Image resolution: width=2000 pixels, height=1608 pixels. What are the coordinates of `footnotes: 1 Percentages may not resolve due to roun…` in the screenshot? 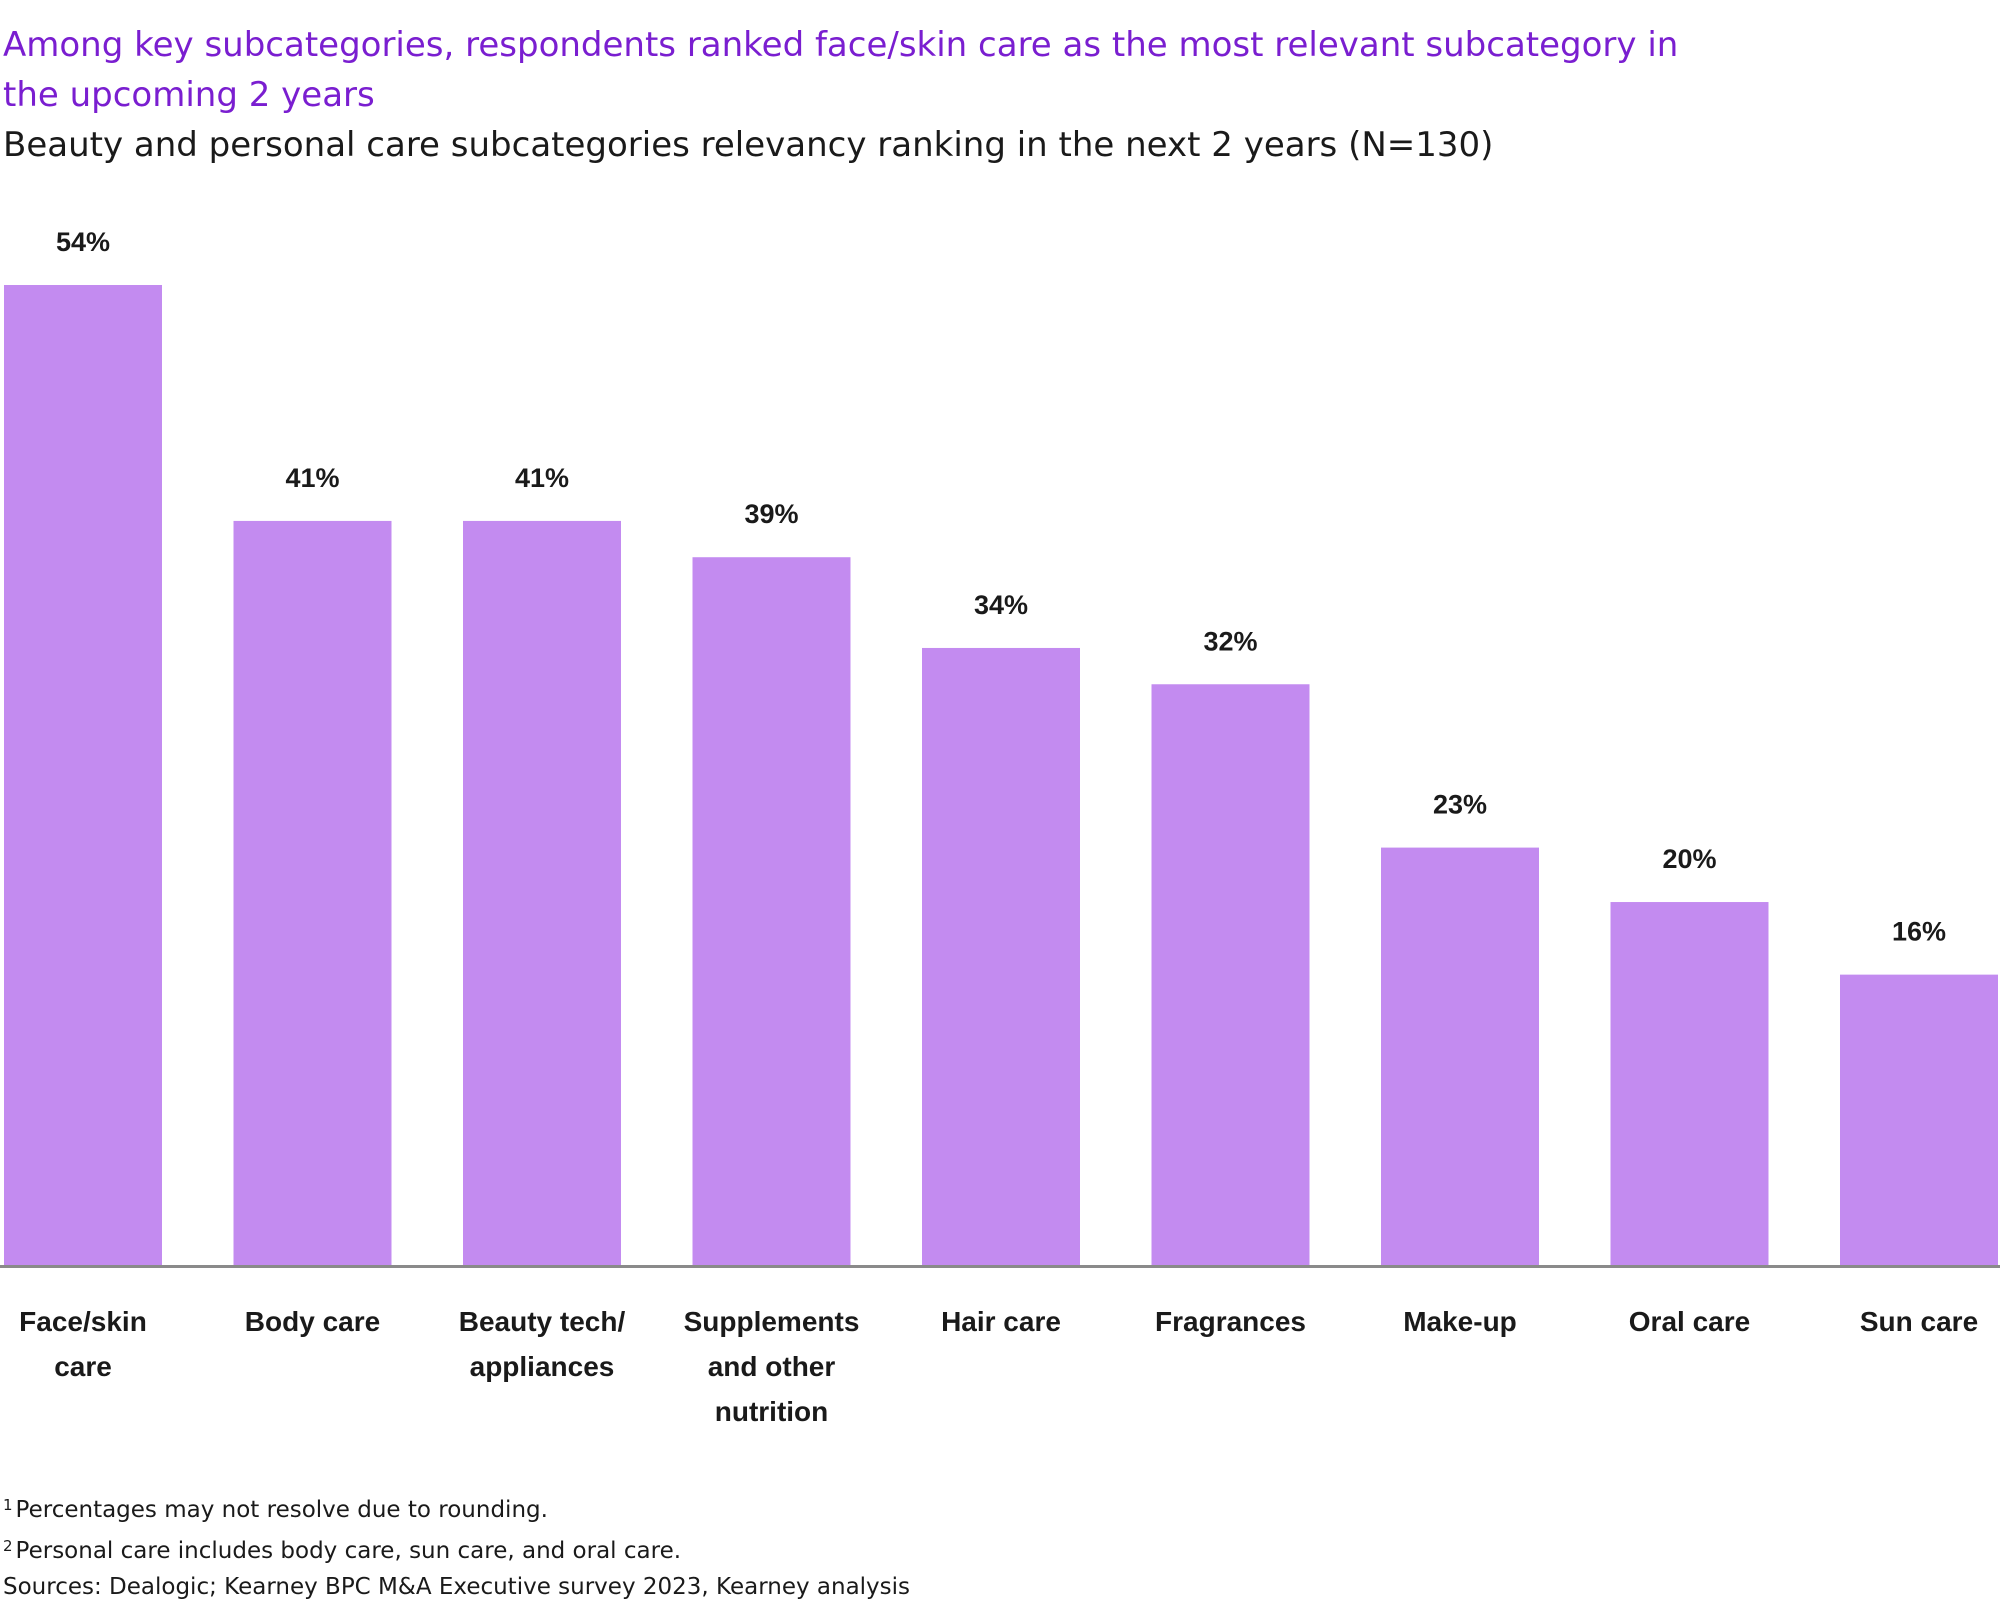 It's located at (953, 1546).